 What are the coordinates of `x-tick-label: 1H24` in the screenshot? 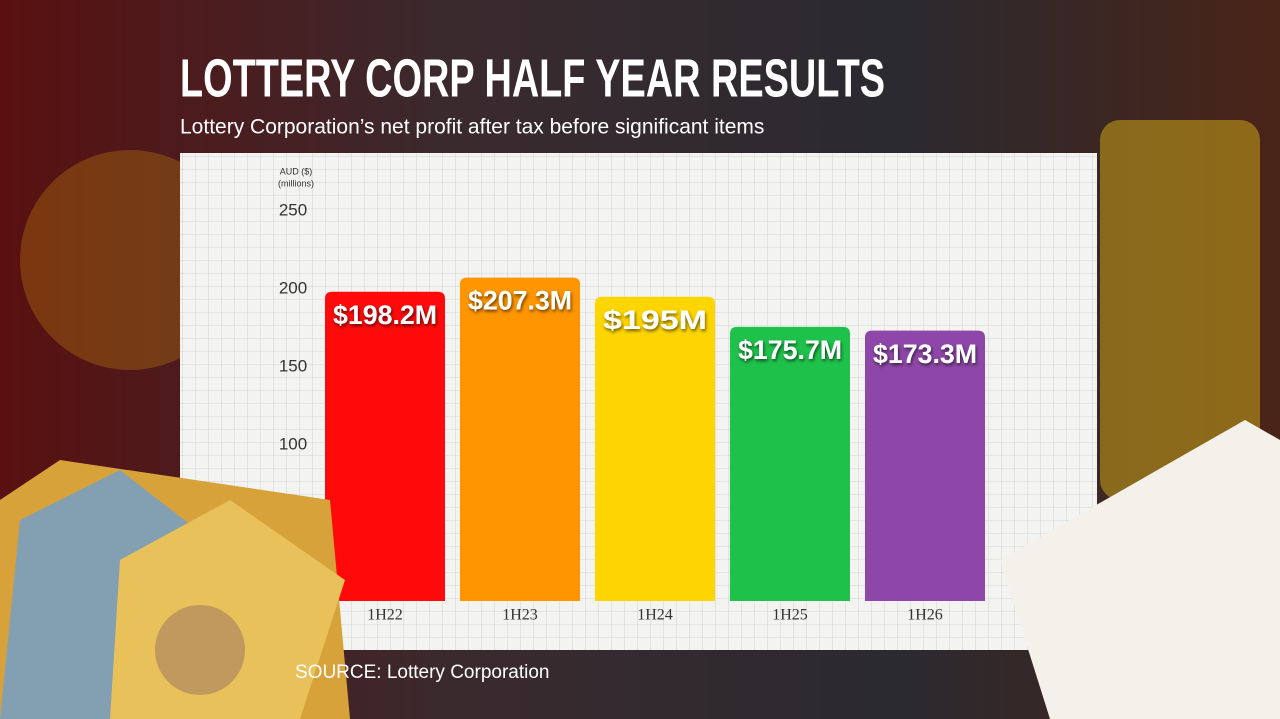 It's located at (655, 615).